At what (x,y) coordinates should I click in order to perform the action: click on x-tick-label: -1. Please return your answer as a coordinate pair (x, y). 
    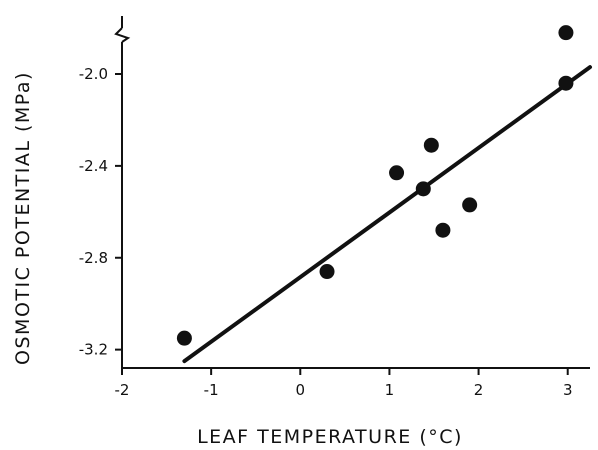
    Looking at the image, I should click on (211, 390).